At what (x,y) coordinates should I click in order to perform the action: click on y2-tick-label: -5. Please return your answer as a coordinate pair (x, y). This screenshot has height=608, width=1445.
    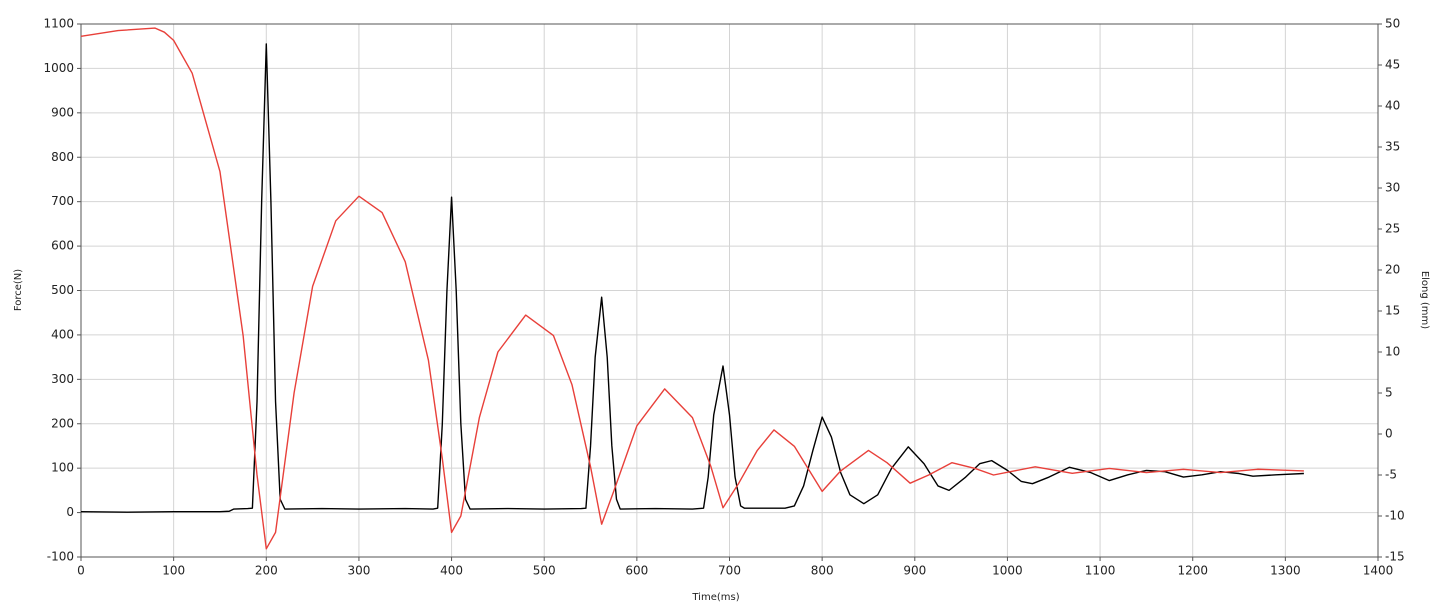
    Looking at the image, I should click on (1391, 475).